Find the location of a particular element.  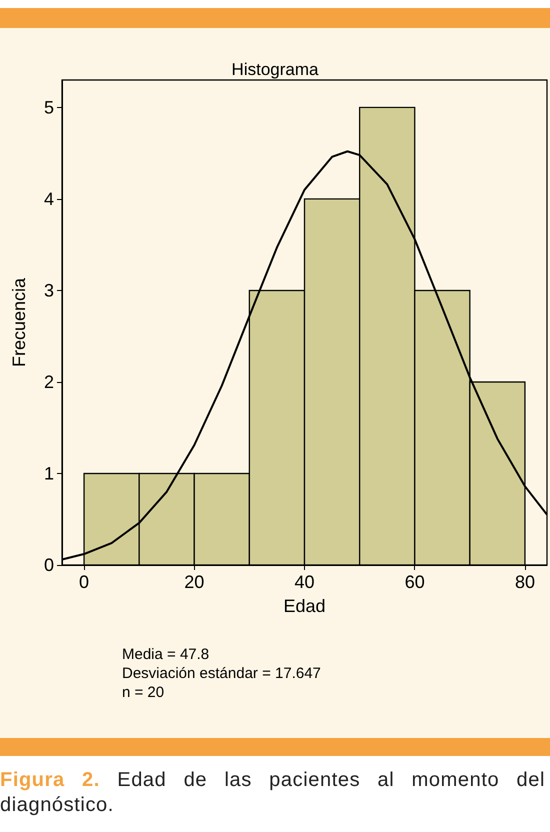

x-tick-label: 40 is located at coordinates (304, 582).